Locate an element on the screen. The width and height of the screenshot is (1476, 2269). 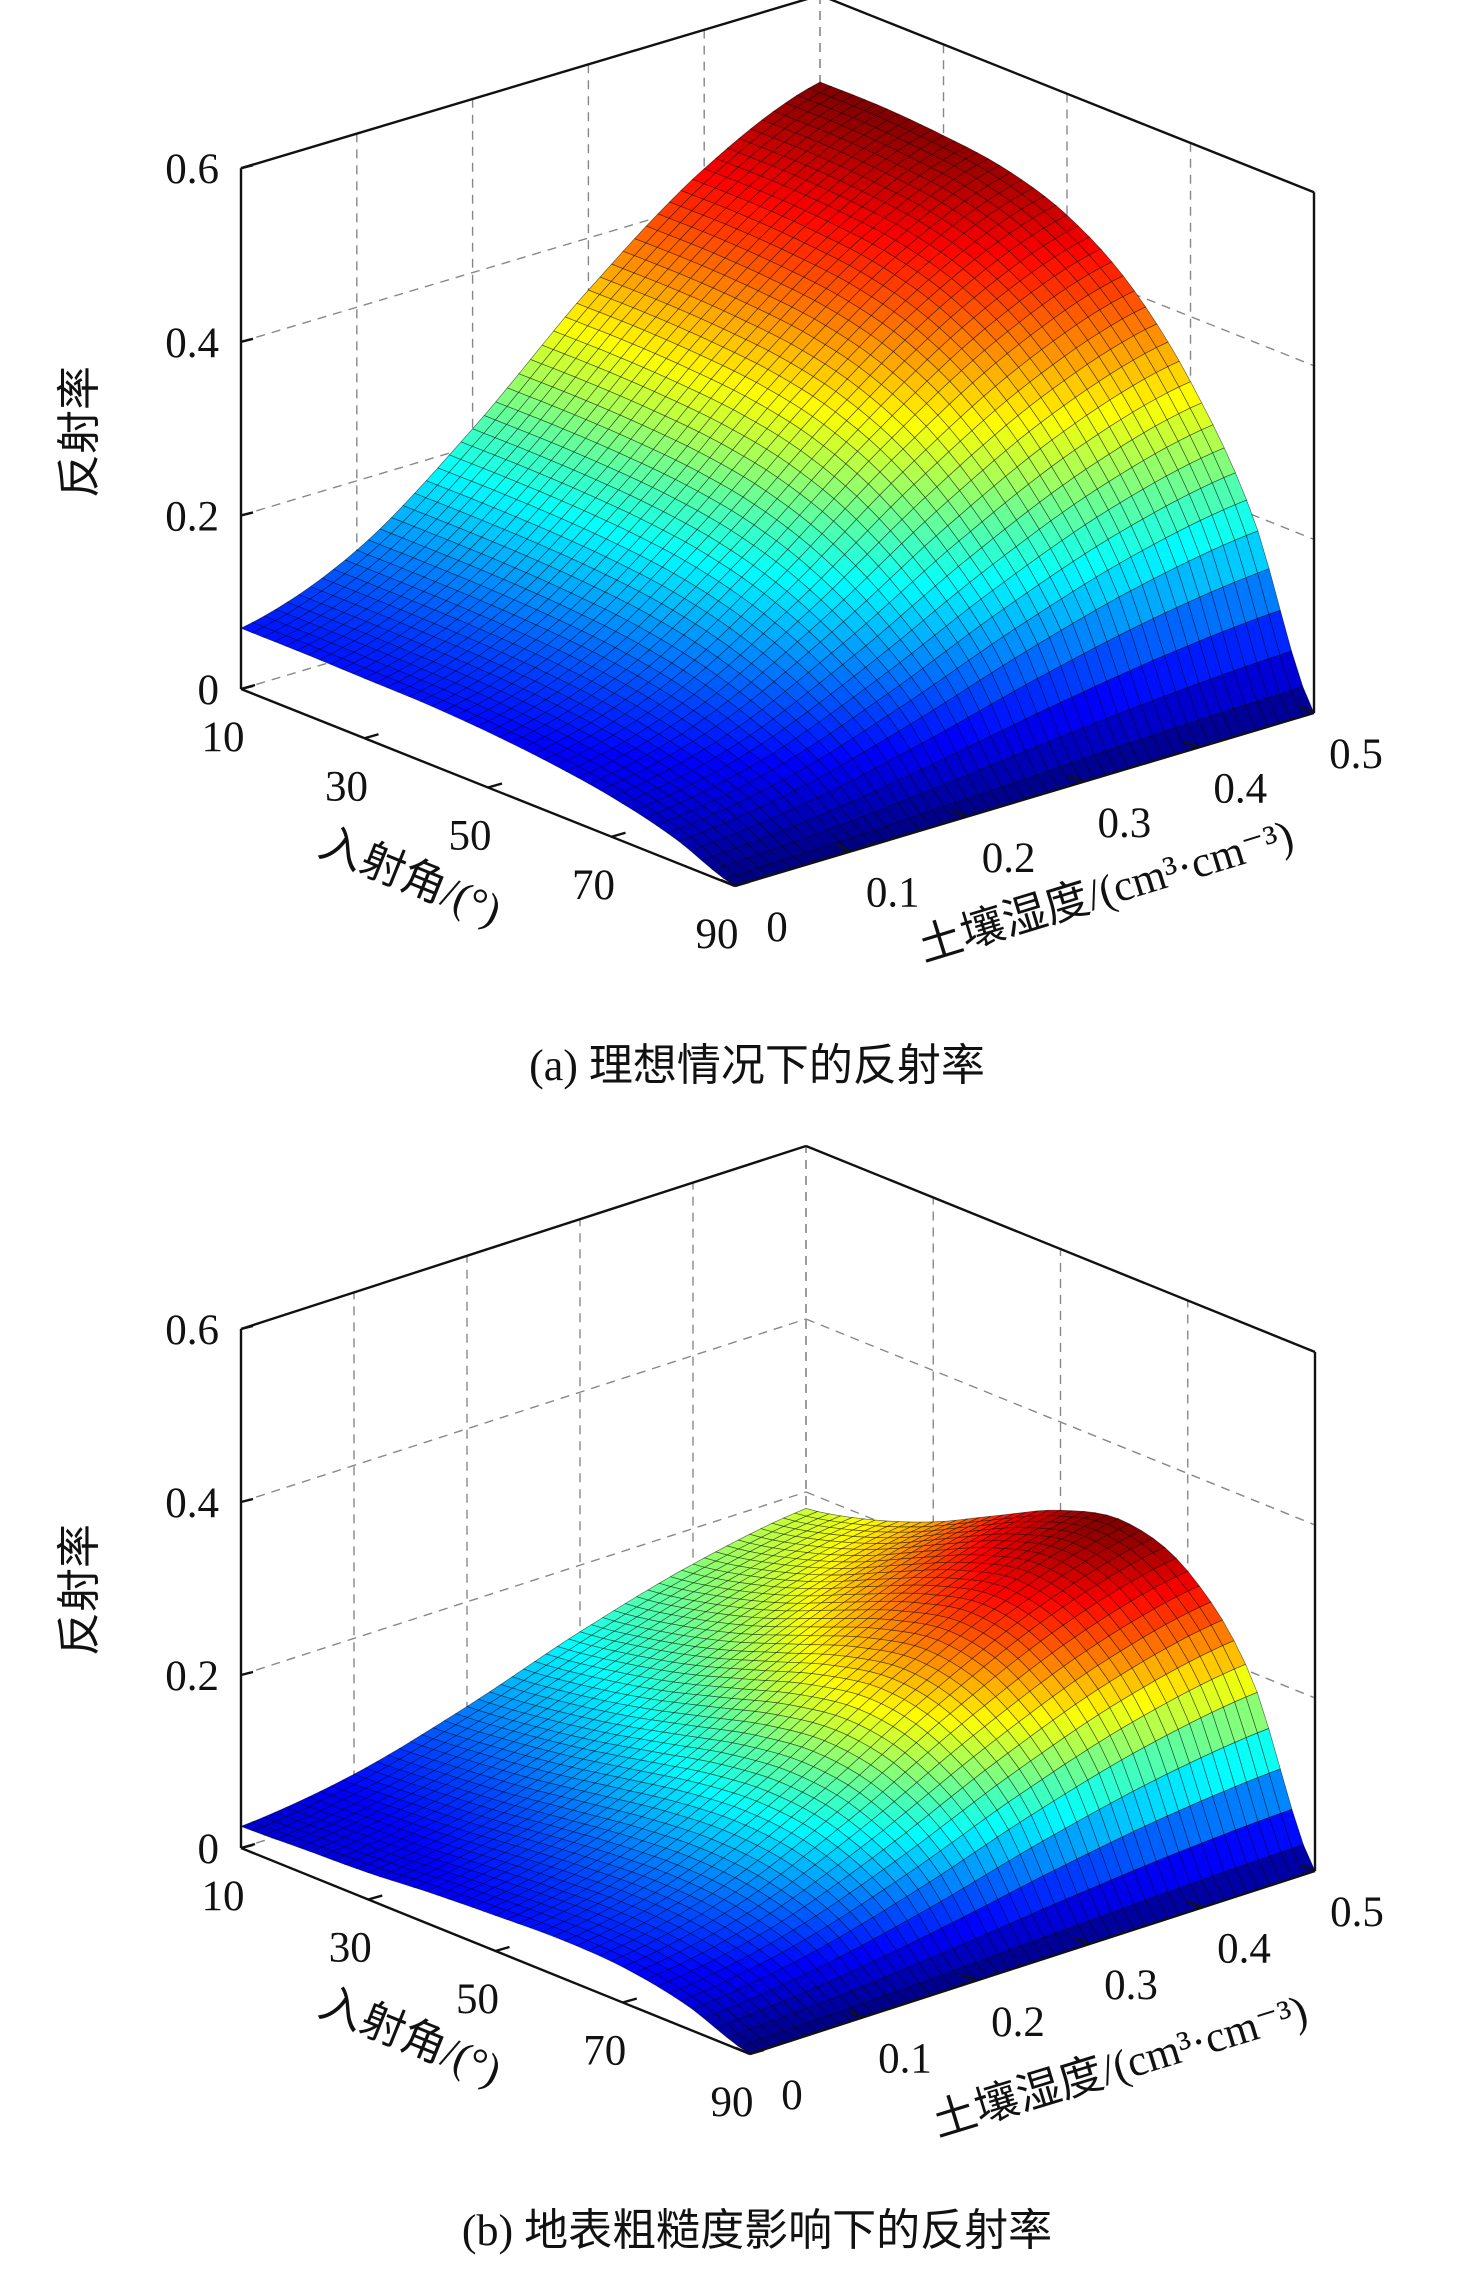
figure-caption: (b) 地表粗糙度影响下的反射率 is located at coordinates (757, 2230).